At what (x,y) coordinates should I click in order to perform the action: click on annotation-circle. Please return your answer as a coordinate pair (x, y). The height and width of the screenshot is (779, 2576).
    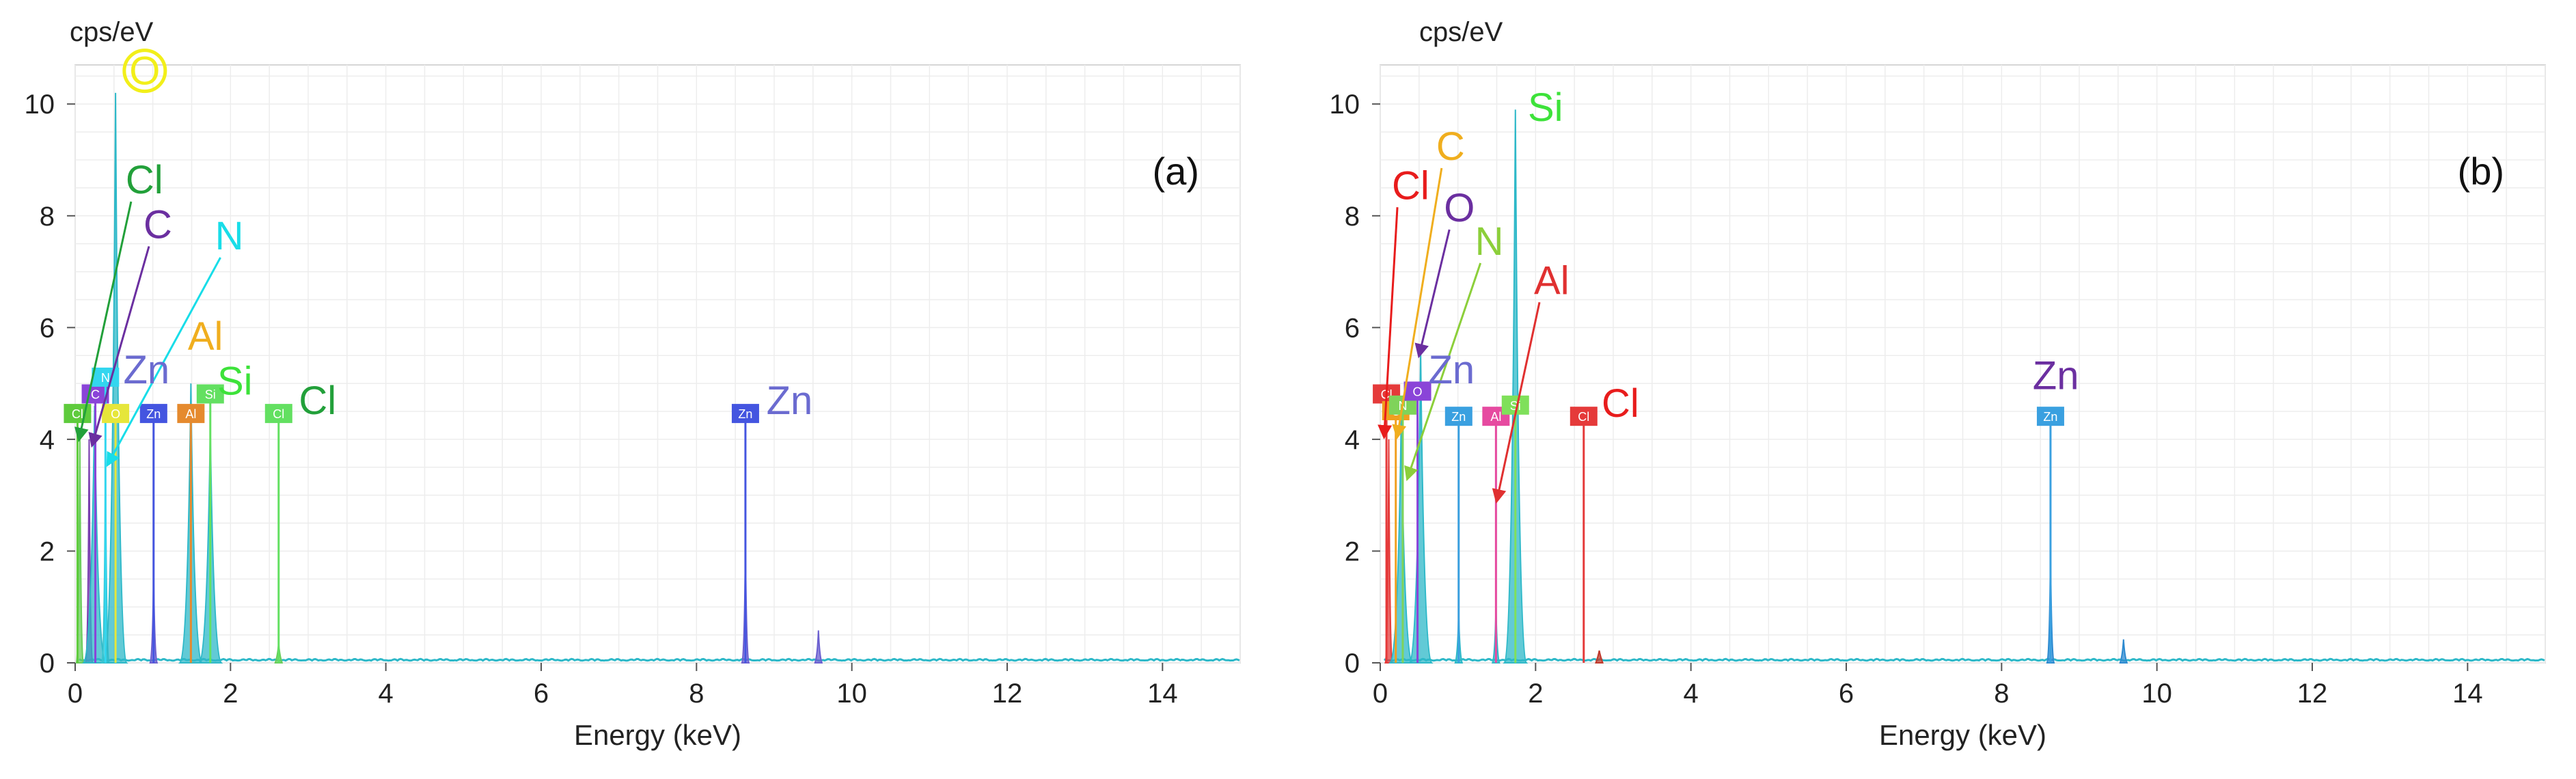
    Looking at the image, I should click on (144, 71).